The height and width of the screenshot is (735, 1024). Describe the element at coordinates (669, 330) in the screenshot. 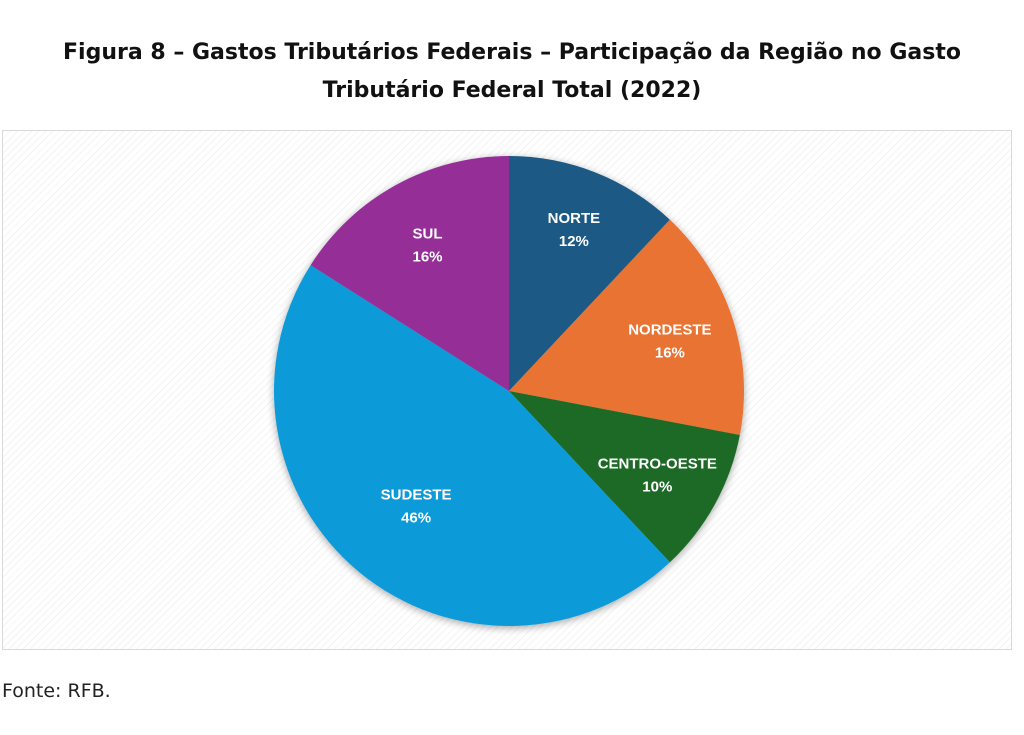

I see `slice-label-nordeste: NORDESTE` at that location.